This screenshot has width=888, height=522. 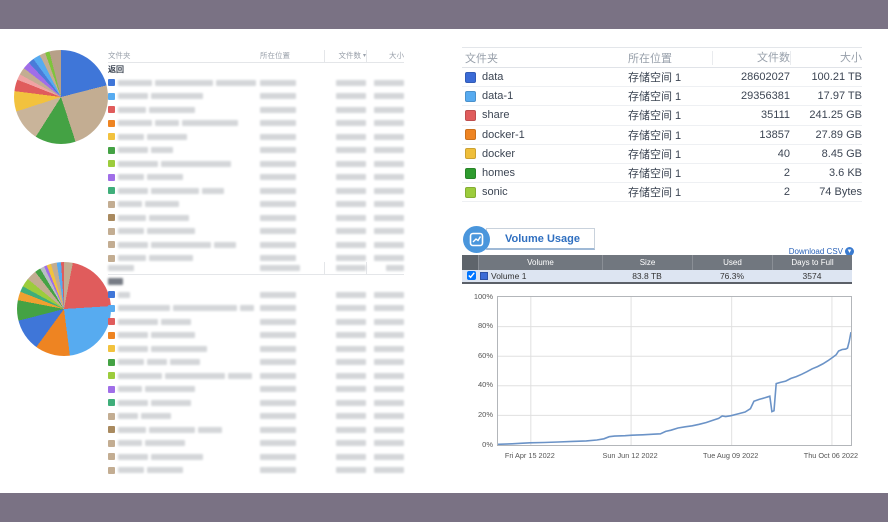 What do you see at coordinates (662, 154) in the screenshot?
I see `table-row: docker 存储空间 1 40 8.45 GB` at bounding box center [662, 154].